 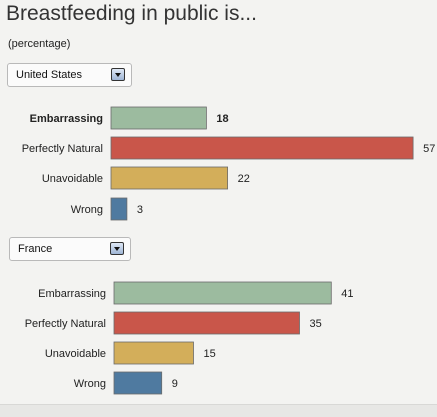 I want to click on bar-fr-embarrassing, so click(x=222, y=293).